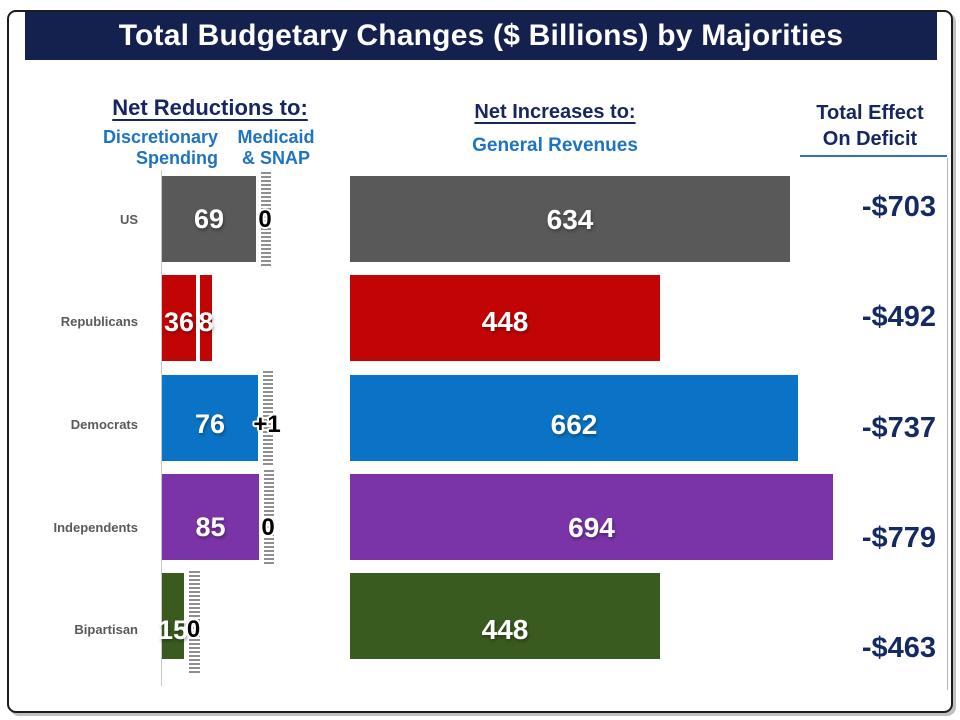 The width and height of the screenshot is (960, 720). I want to click on left-axis-line, so click(161, 428).